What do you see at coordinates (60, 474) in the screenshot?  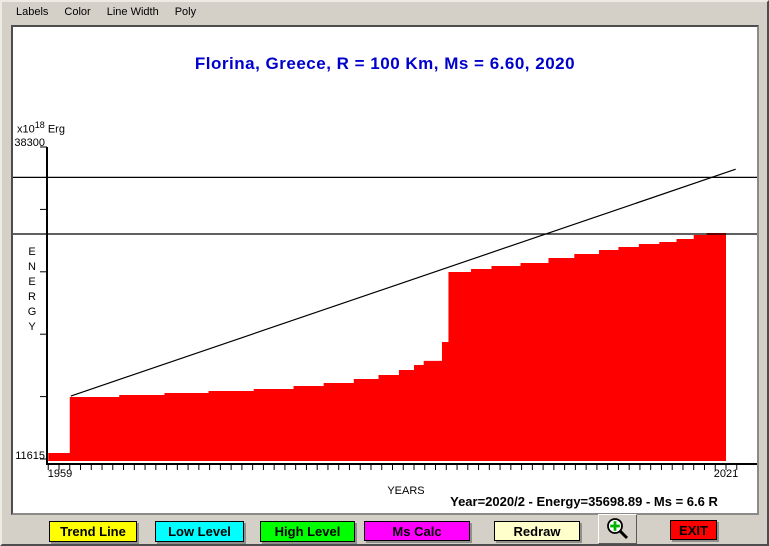 I see `x-axis-first-label: 1959` at bounding box center [60, 474].